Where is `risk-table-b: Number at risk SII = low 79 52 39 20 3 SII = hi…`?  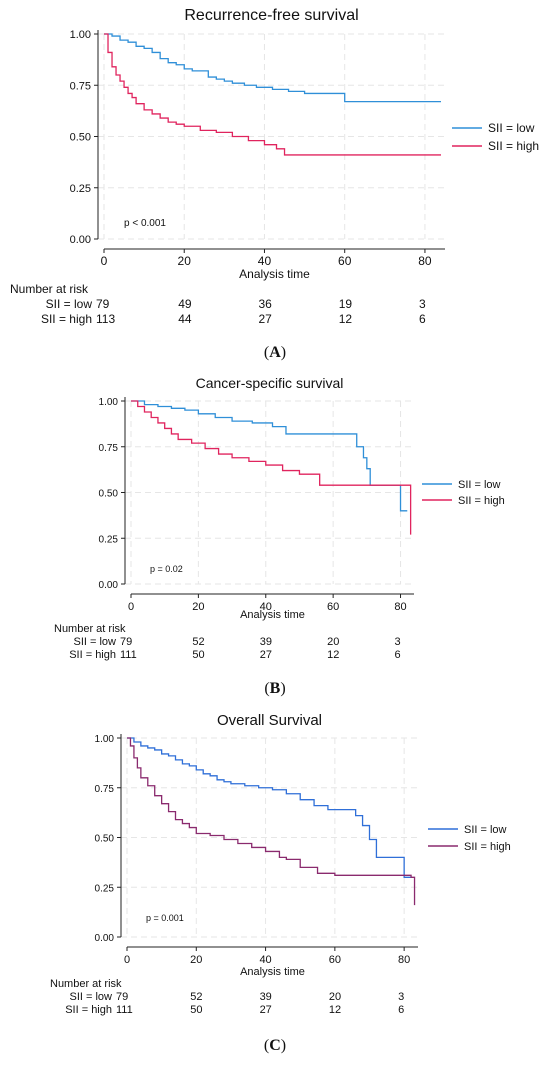
risk-table-b: Number at risk SII = low 79 52 39 20 3 SII = hi… is located at coordinates (275, 646).